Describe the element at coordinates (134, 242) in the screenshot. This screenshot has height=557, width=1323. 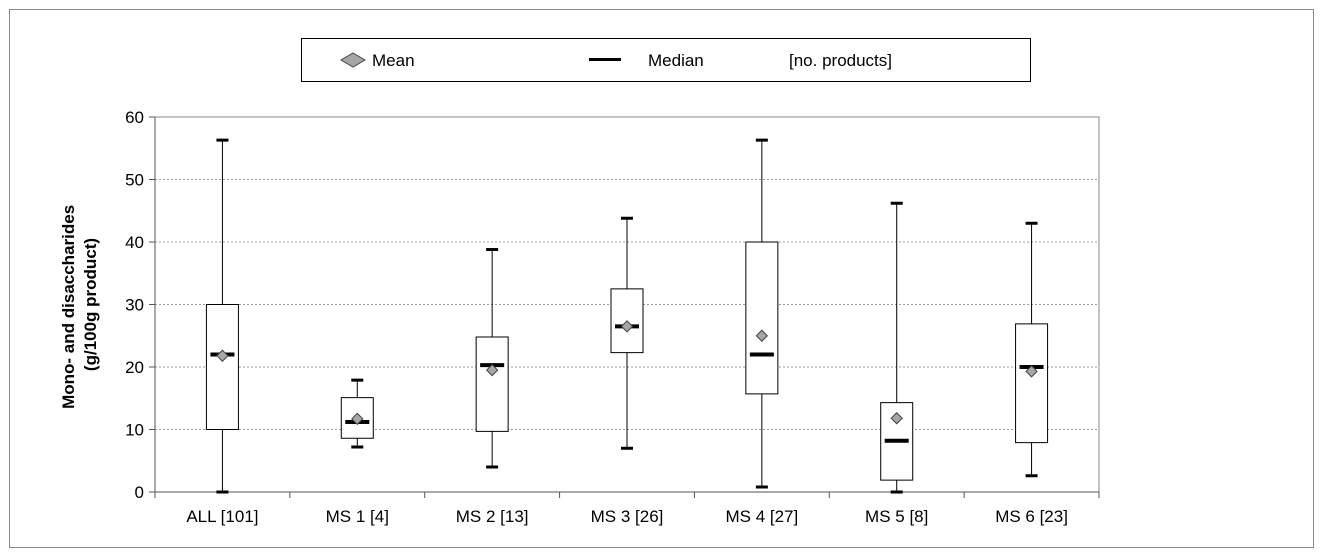
I see `y-tick-label: 40` at that location.